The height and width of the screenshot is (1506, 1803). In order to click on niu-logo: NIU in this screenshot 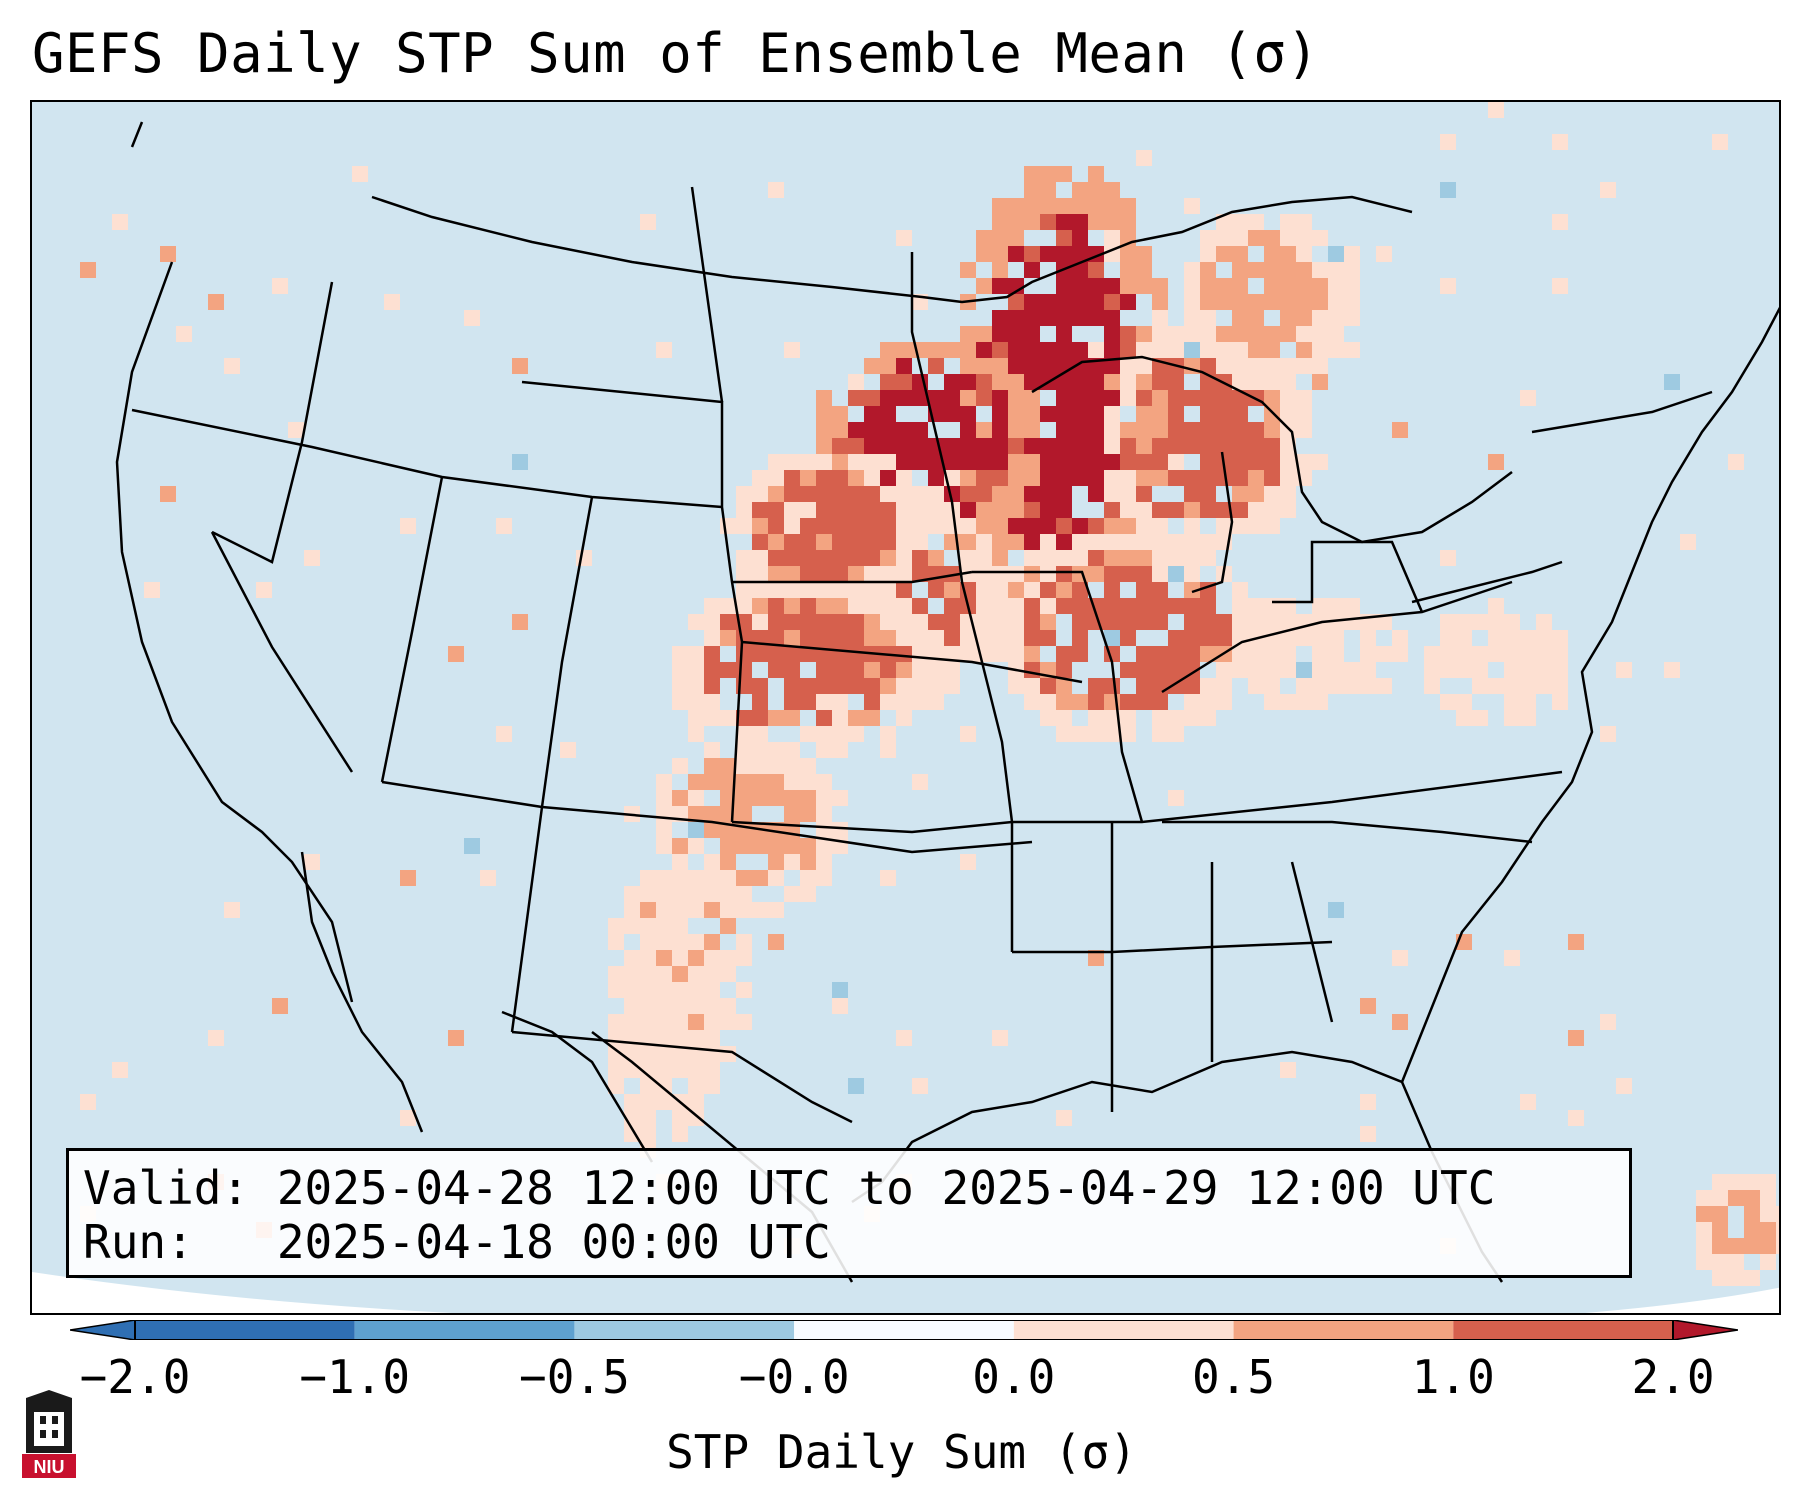, I will do `click(49, 1434)`.